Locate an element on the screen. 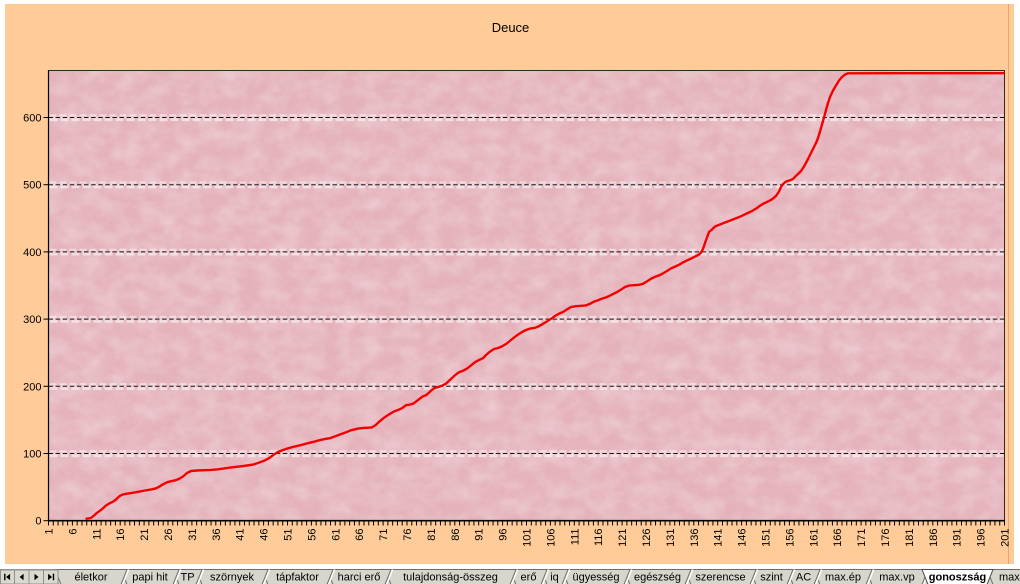 This screenshot has height=584, width=1020. svg-text: max.tp is located at coordinates (1009, 578).